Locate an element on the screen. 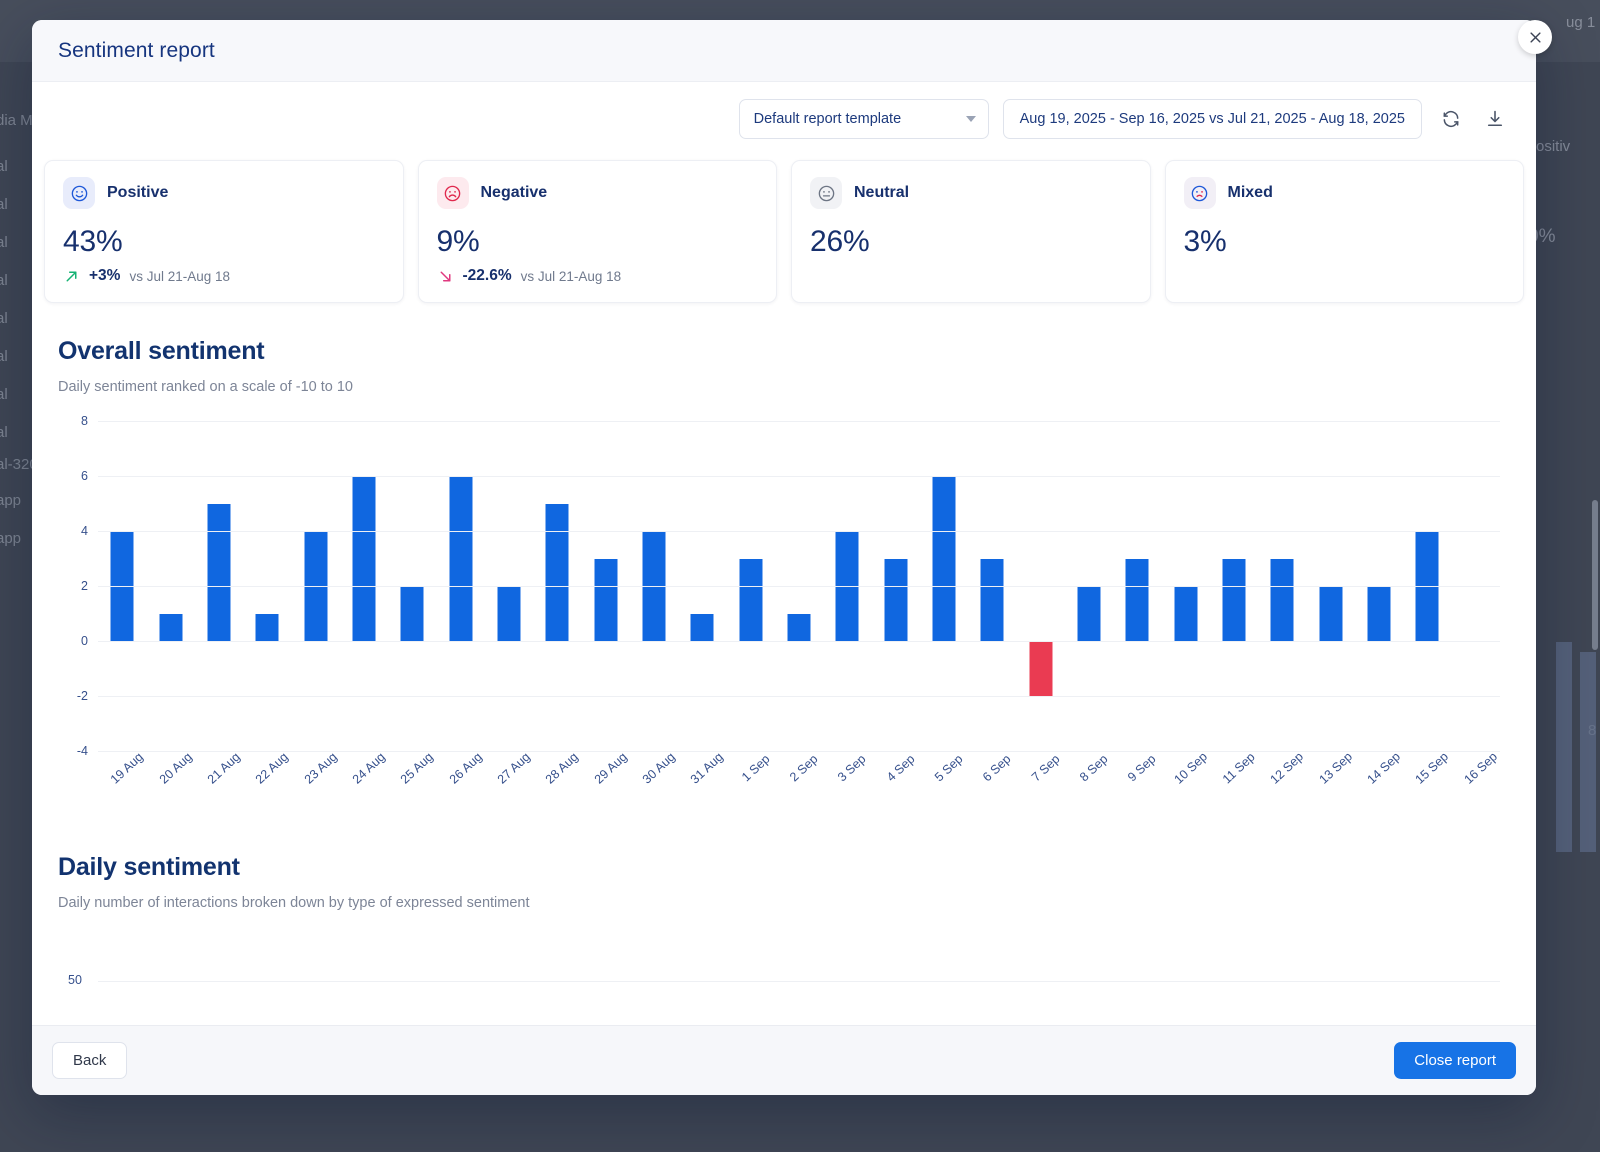  chart-x-tick: 2 Sep is located at coordinates (804, 768).